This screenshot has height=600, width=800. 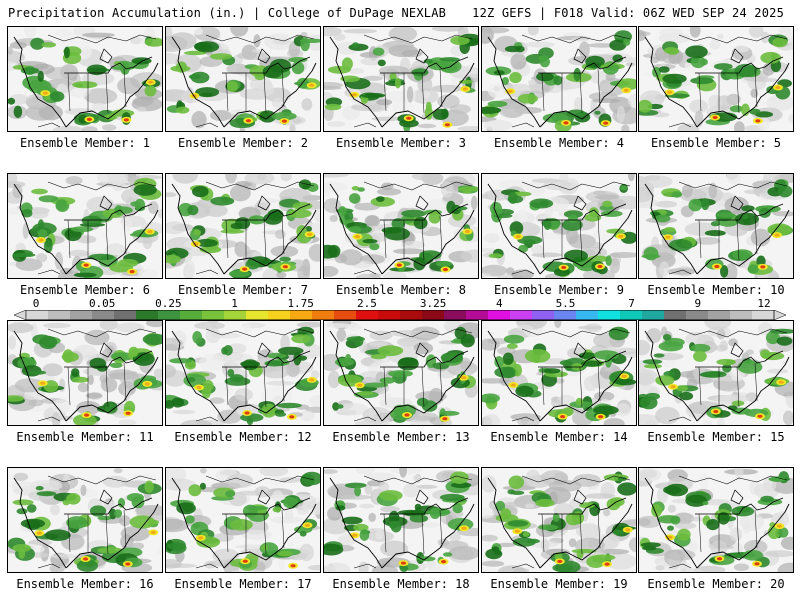 I want to click on colorbar-border, so click(x=400, y=315).